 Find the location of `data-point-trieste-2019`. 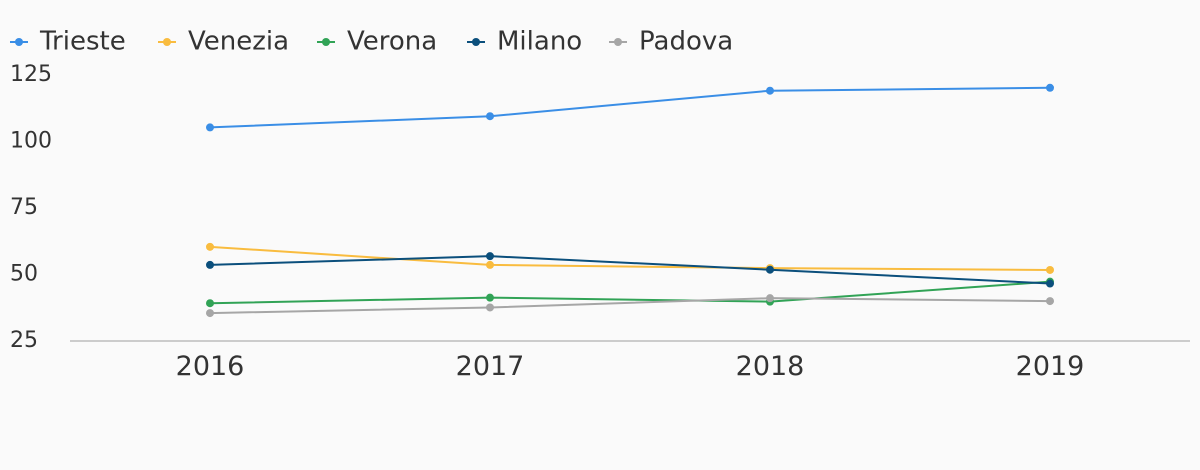

data-point-trieste-2019 is located at coordinates (1050, 87).